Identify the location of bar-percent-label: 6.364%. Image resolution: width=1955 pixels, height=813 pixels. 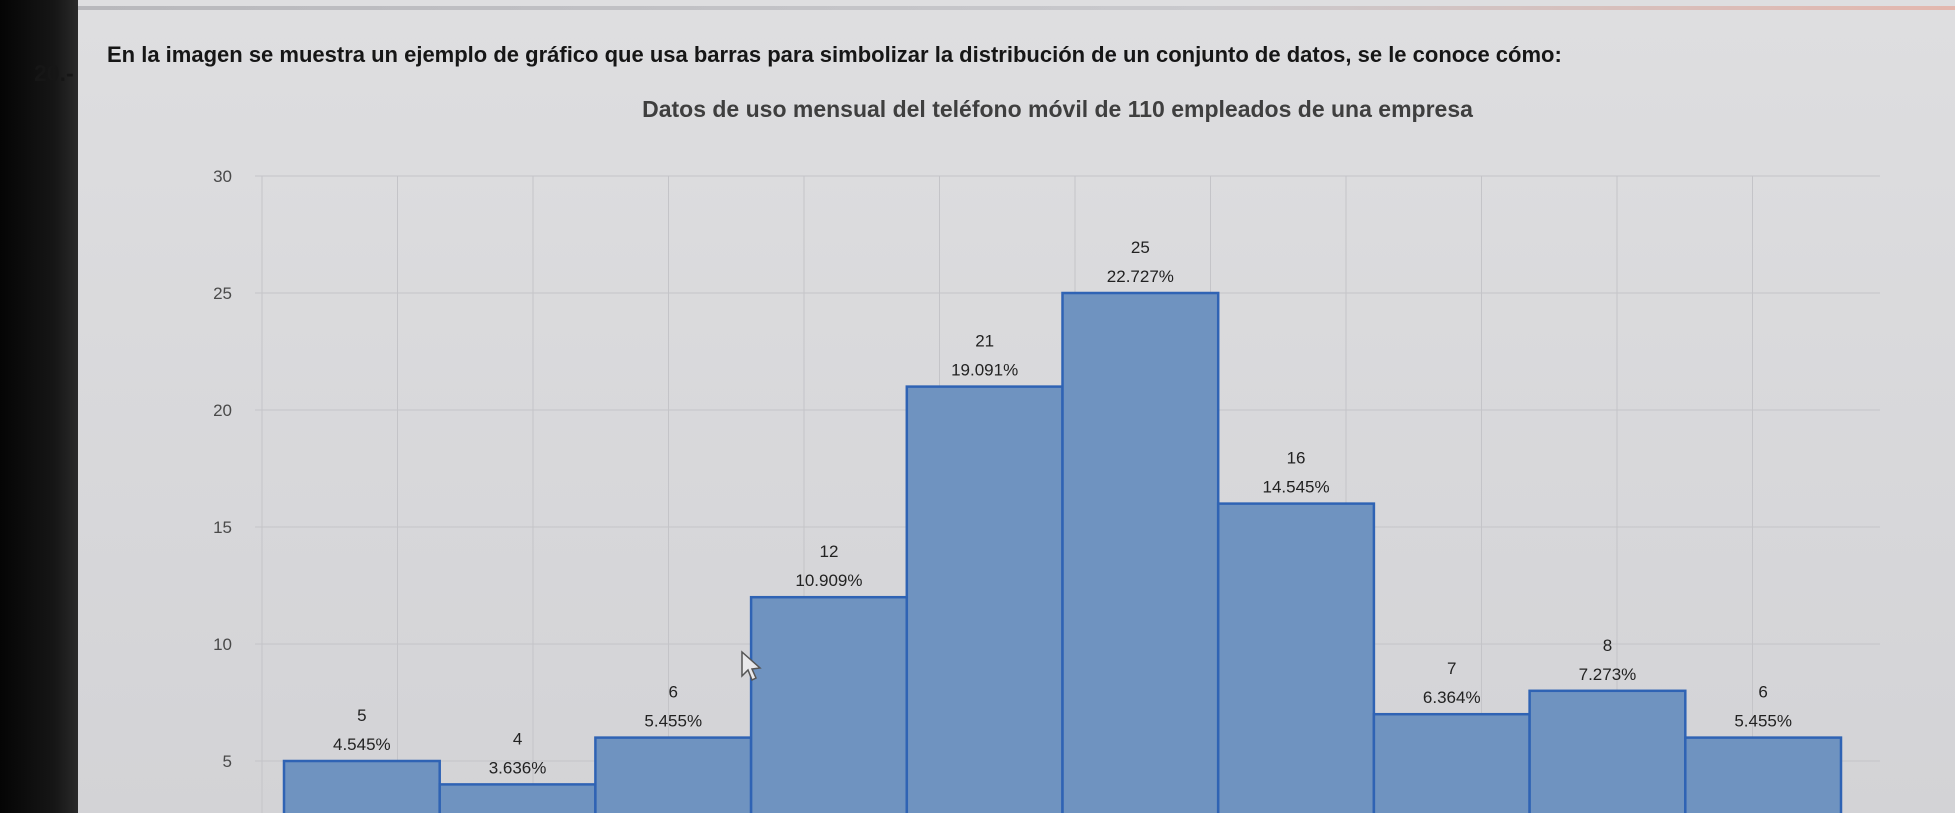
(1452, 697).